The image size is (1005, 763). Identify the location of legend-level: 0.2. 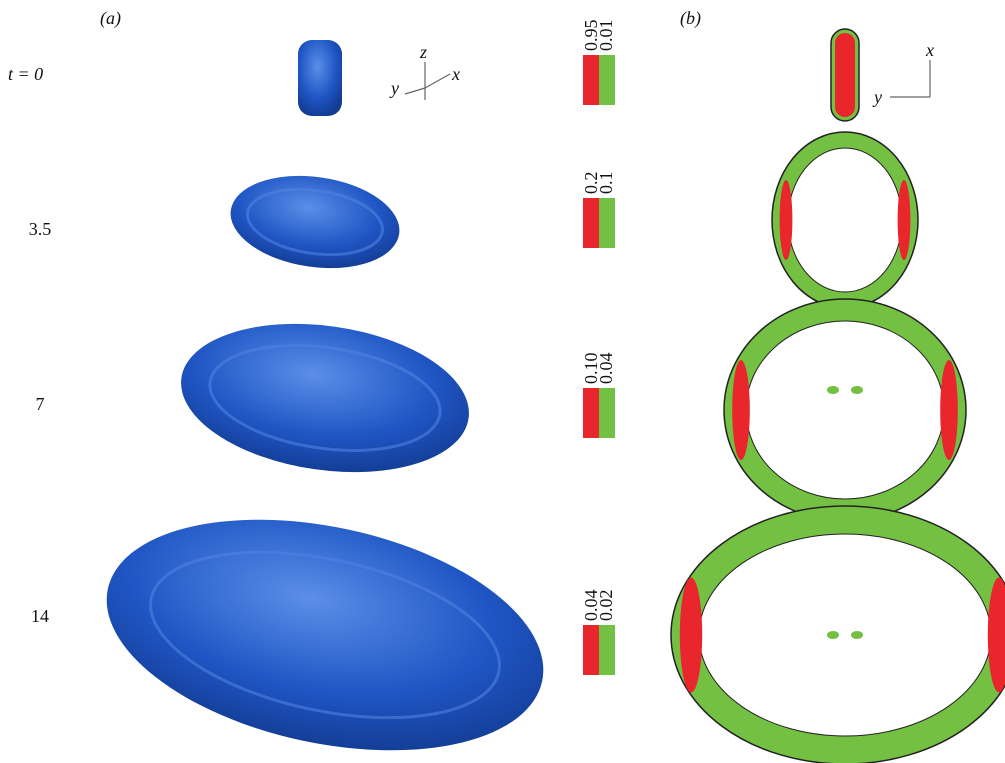
(591, 183).